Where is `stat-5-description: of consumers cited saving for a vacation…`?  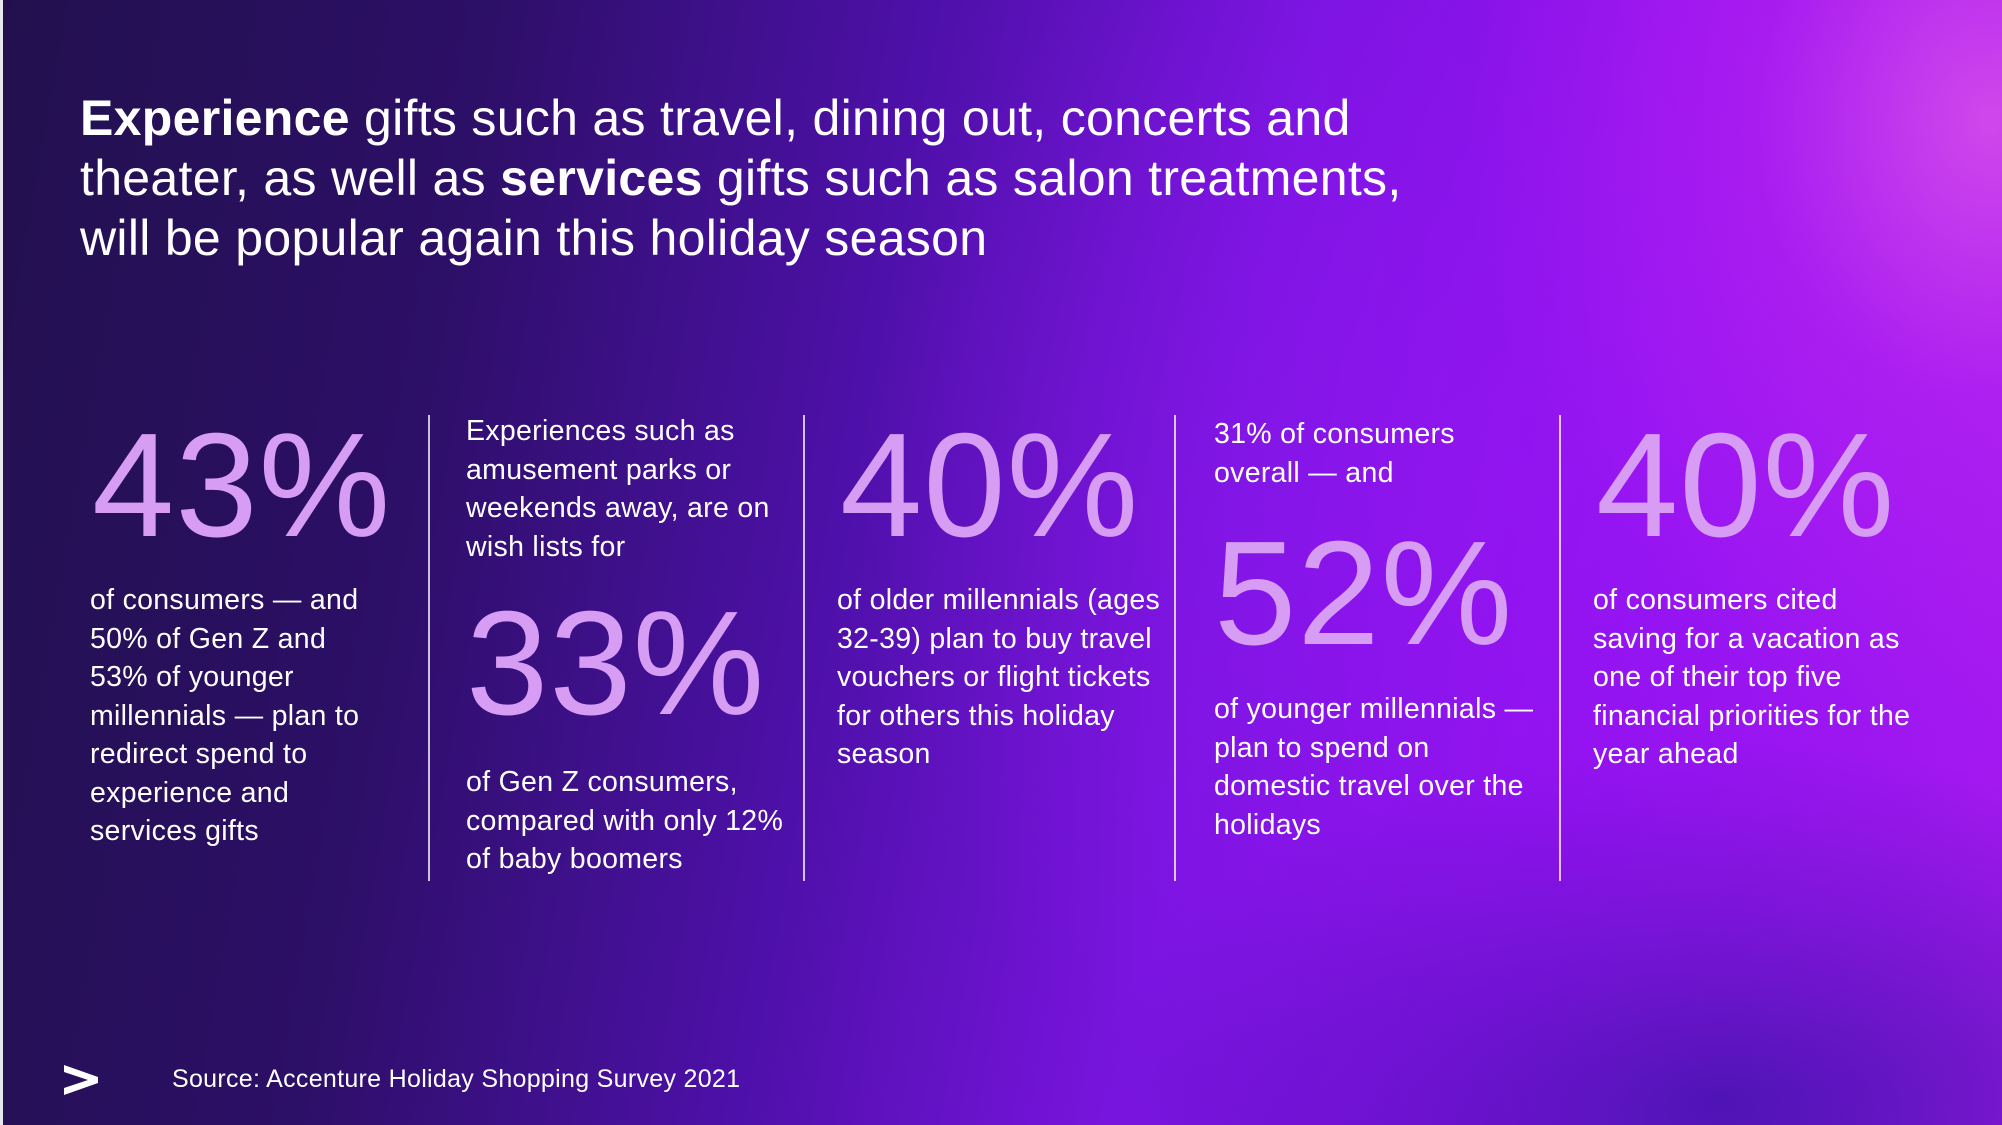 stat-5-description: of consumers cited saving for a vacation… is located at coordinates (1752, 677).